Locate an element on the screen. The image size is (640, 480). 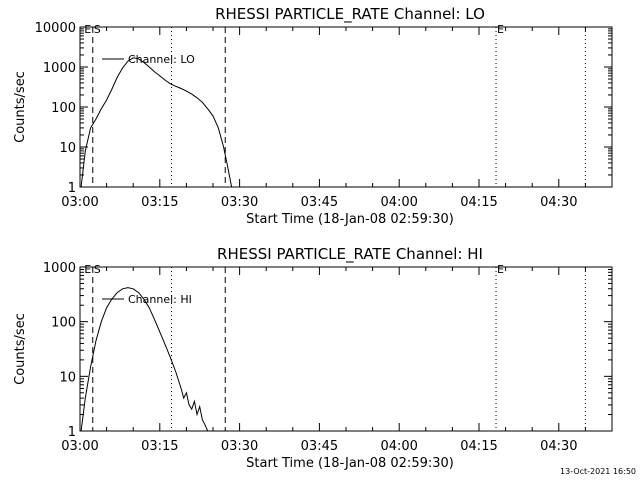
legend-label: Channel: LO is located at coordinates (161, 59).